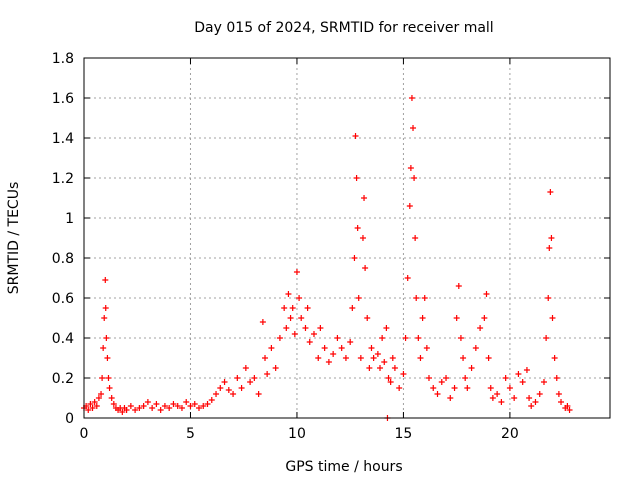  What do you see at coordinates (63, 339) in the screenshot?
I see `y-tick-label: 0.4` at bounding box center [63, 339].